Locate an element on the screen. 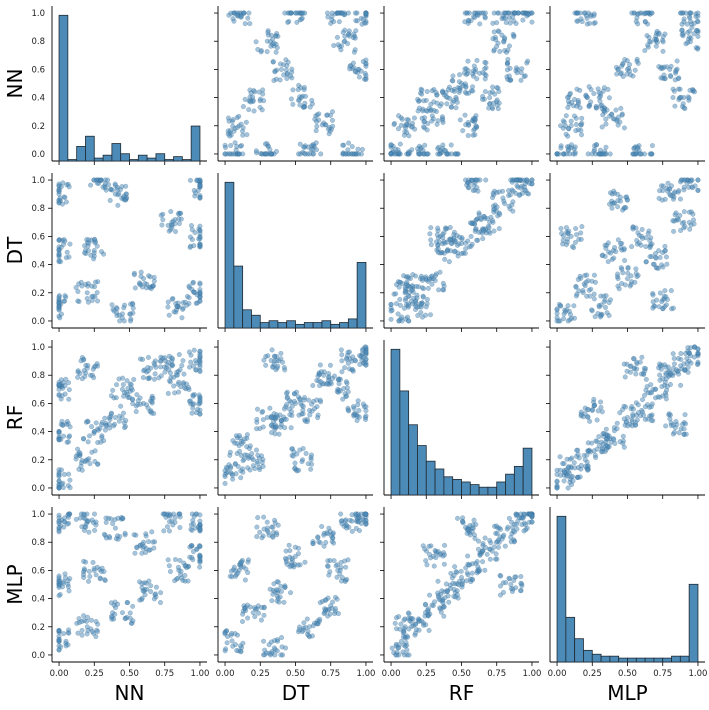  x-tick-label: 0.50 is located at coordinates (627, 674).